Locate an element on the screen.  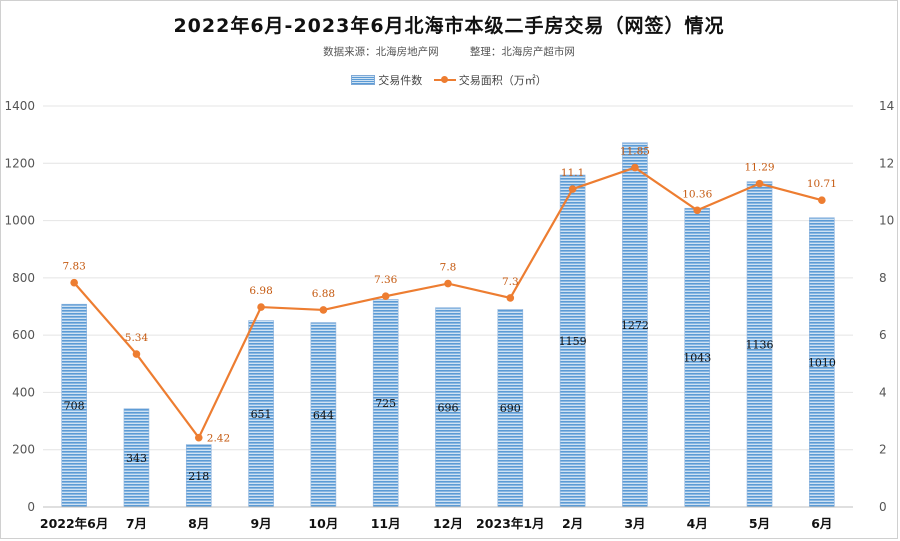
bar-data-label: 1010 is located at coordinates (822, 362).